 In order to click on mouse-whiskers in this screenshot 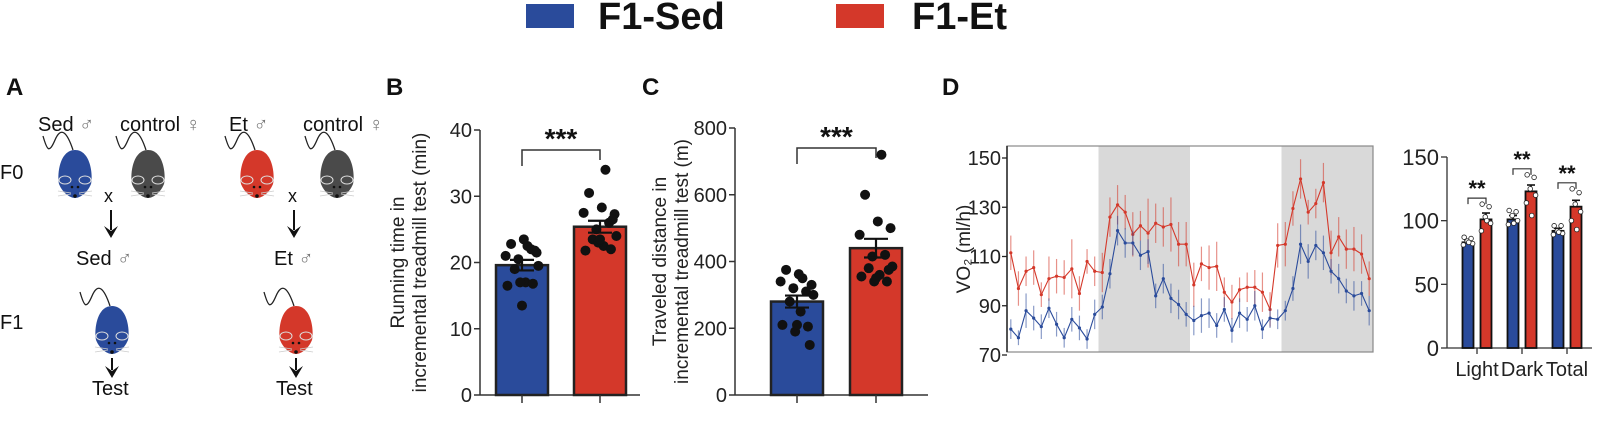, I will do `click(337, 193)`.